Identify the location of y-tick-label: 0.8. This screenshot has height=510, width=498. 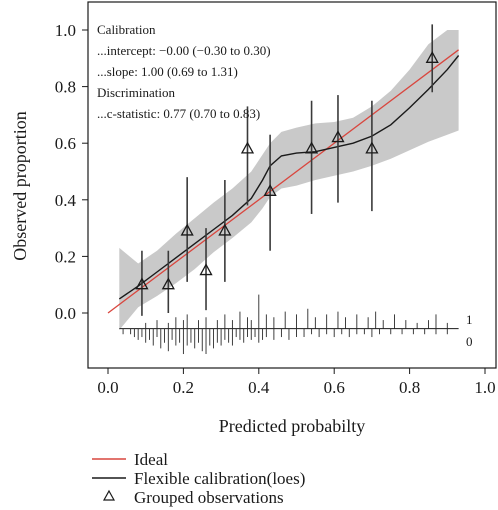
(65, 87).